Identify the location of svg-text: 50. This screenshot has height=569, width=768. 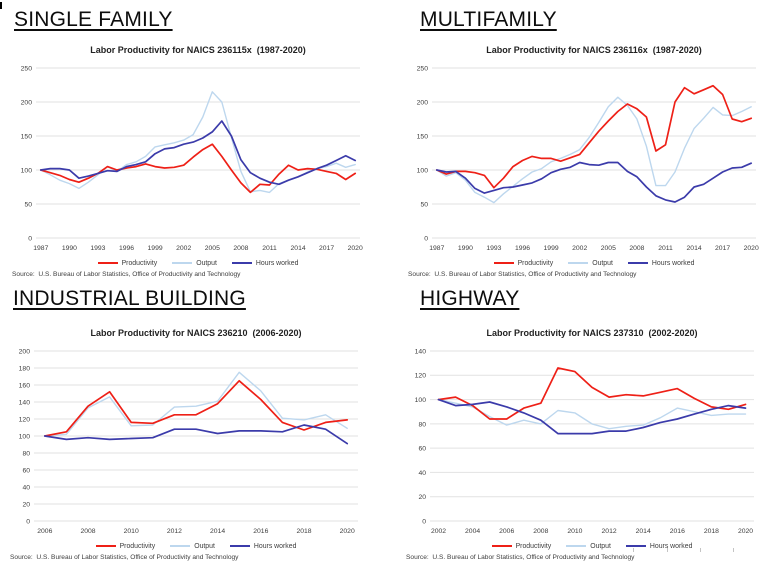
(28, 204).